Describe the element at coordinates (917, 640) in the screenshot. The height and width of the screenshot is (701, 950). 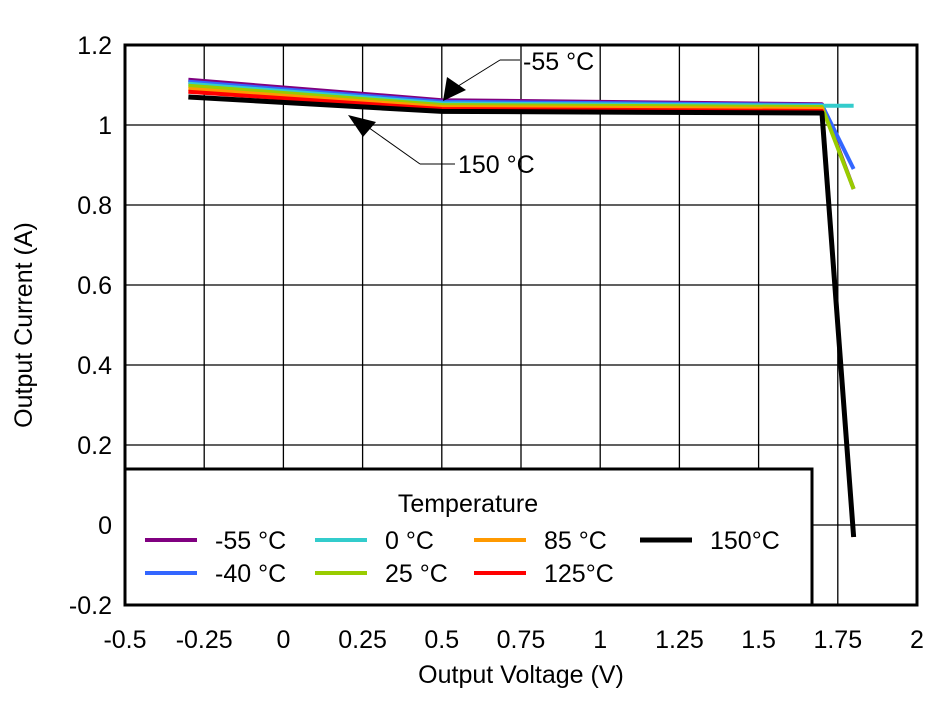
I see `x-tick-label: 2` at that location.